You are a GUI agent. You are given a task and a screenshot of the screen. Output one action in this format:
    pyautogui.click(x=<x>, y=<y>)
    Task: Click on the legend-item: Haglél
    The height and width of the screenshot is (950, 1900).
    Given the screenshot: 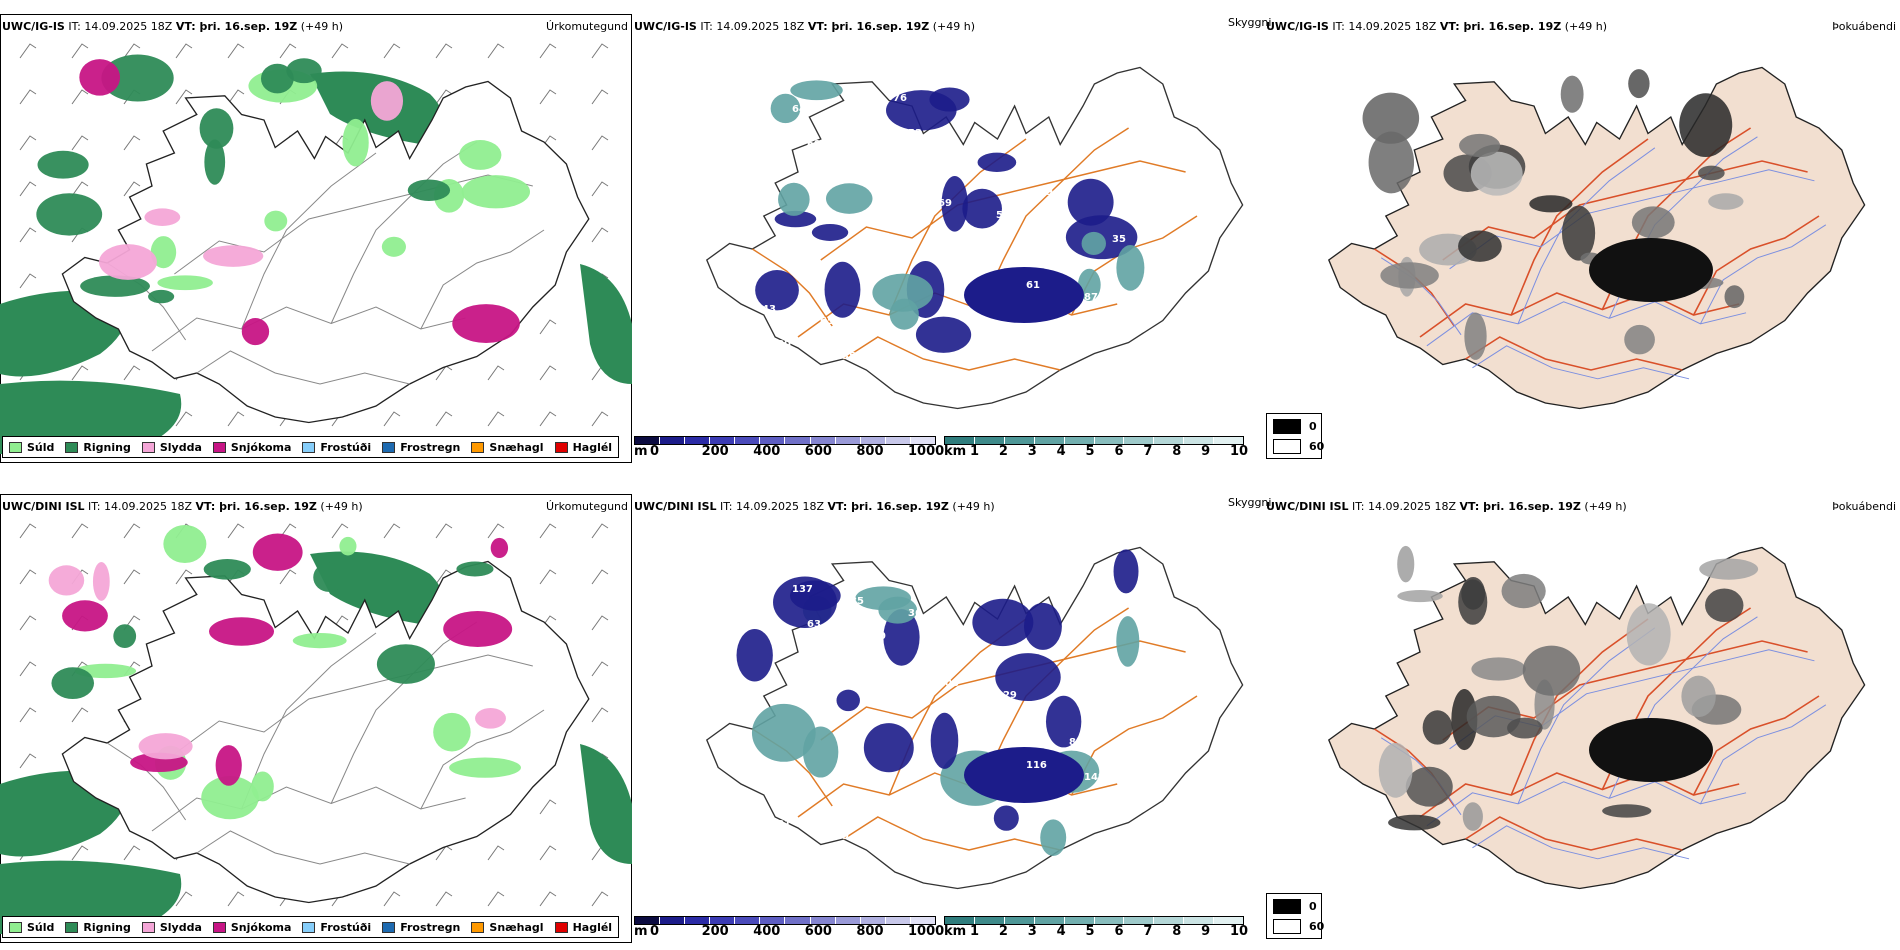 What is the action you would take?
    pyautogui.click(x=583, y=927)
    